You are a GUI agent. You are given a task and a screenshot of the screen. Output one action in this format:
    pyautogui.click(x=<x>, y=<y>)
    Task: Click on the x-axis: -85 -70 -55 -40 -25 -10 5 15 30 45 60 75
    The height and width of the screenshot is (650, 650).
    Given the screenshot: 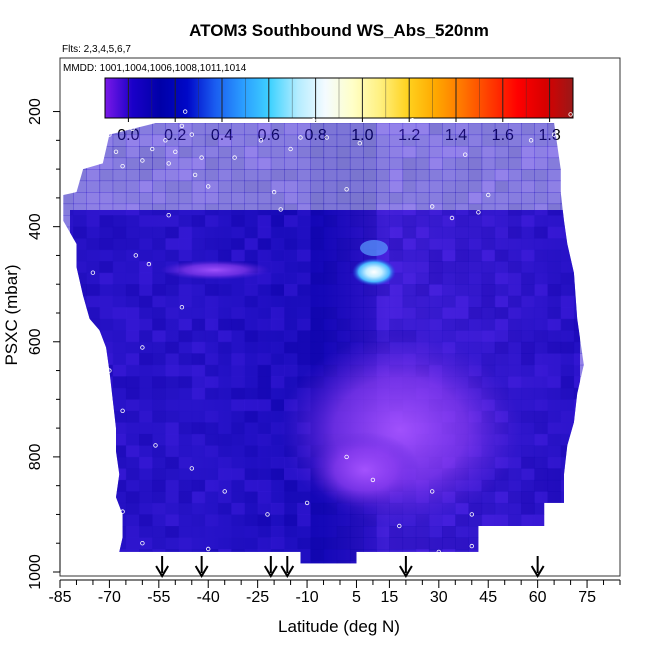 What is the action you would take?
    pyautogui.click(x=334, y=592)
    